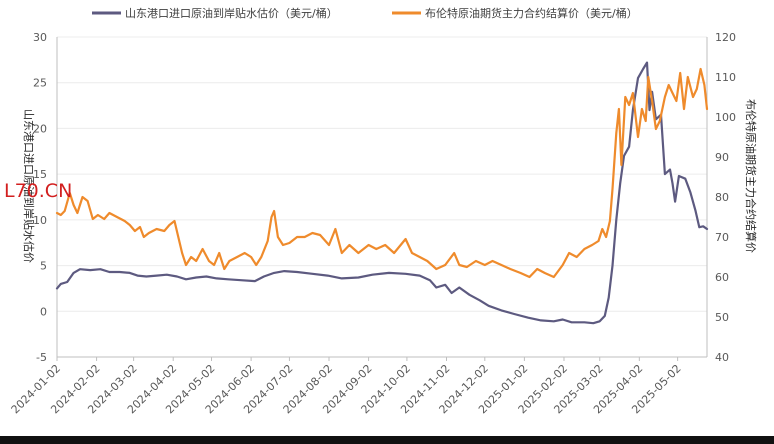 This screenshot has width=774, height=444. Describe the element at coordinates (231, 13) in the screenshot. I see `legend-label-series1: 山东港口进口原油到岸贴水估价（美元/桶）` at that location.